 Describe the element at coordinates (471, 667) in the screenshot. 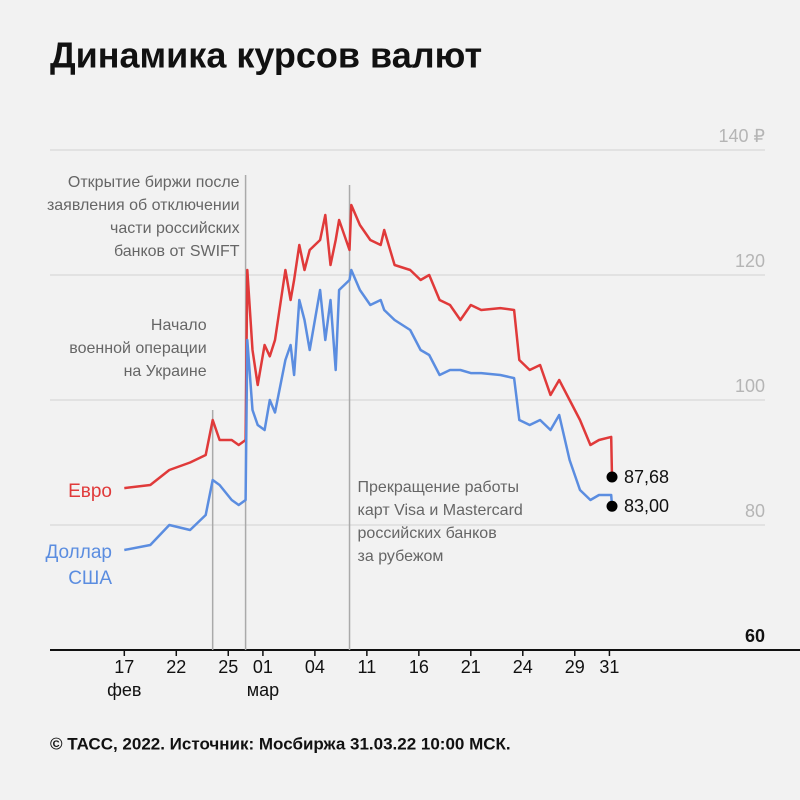

I see `x-tick-label: 21` at that location.